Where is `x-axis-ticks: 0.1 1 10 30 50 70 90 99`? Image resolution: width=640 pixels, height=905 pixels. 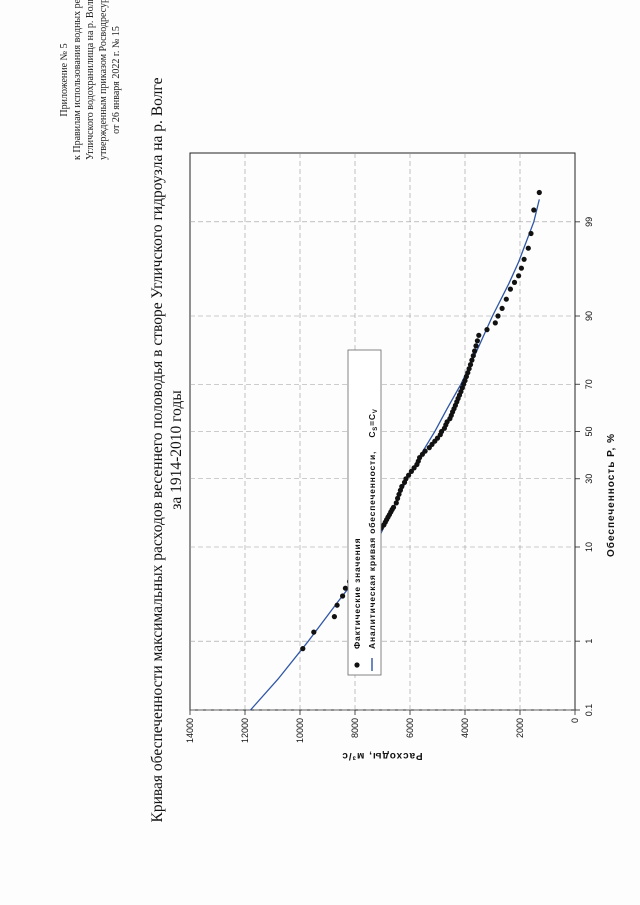
x-axis-ticks: 0.1 1 10 30 50 70 90 99 is located at coordinates (584, 466).